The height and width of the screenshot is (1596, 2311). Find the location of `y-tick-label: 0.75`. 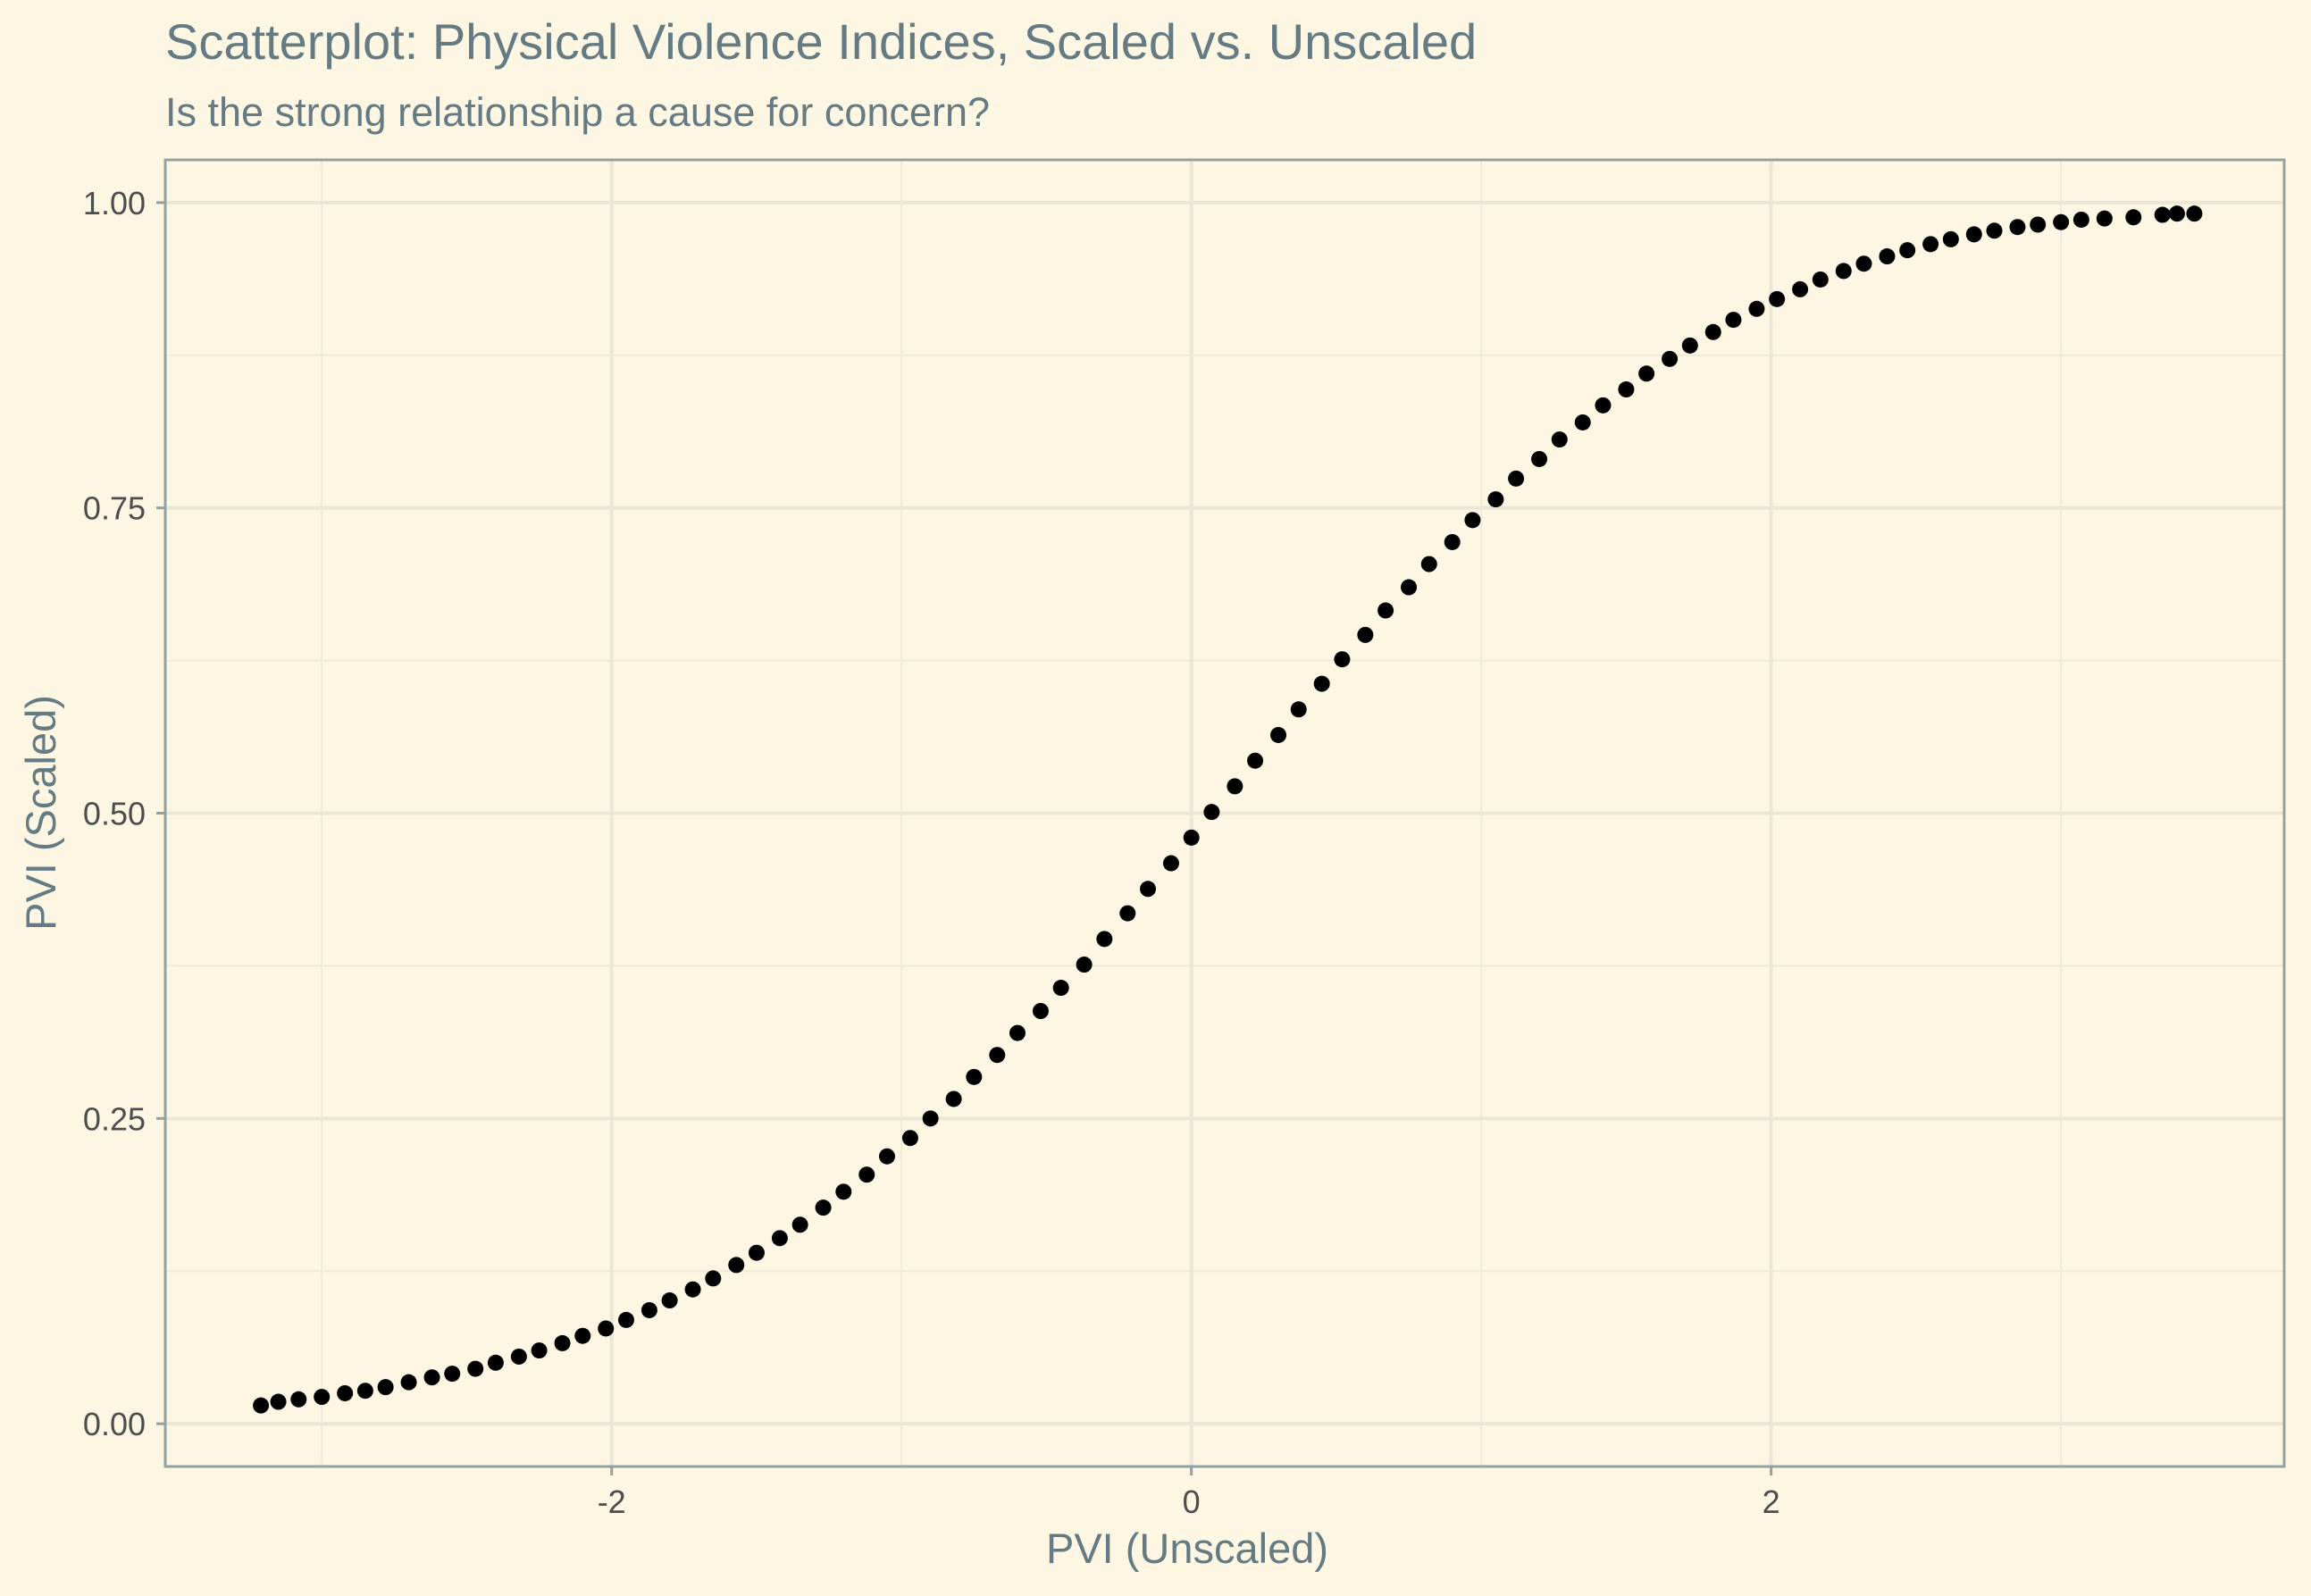

y-tick-label: 0.75 is located at coordinates (114, 508).